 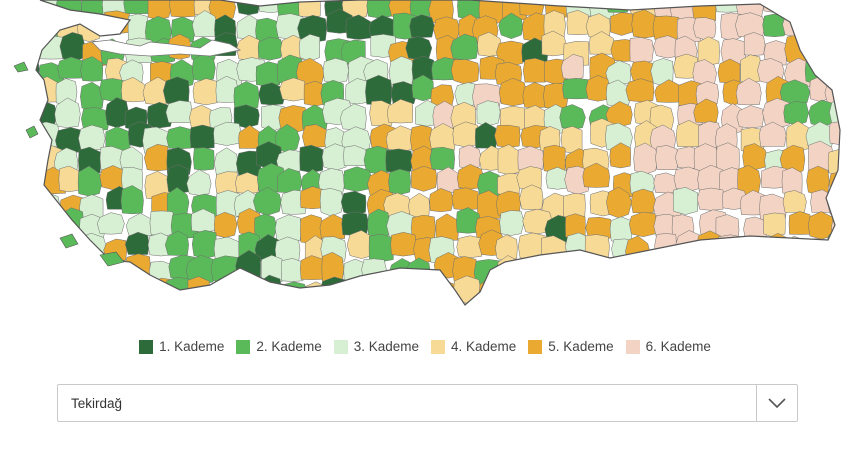 What do you see at coordinates (776, 403) in the screenshot?
I see `province-select-toggle` at bounding box center [776, 403].